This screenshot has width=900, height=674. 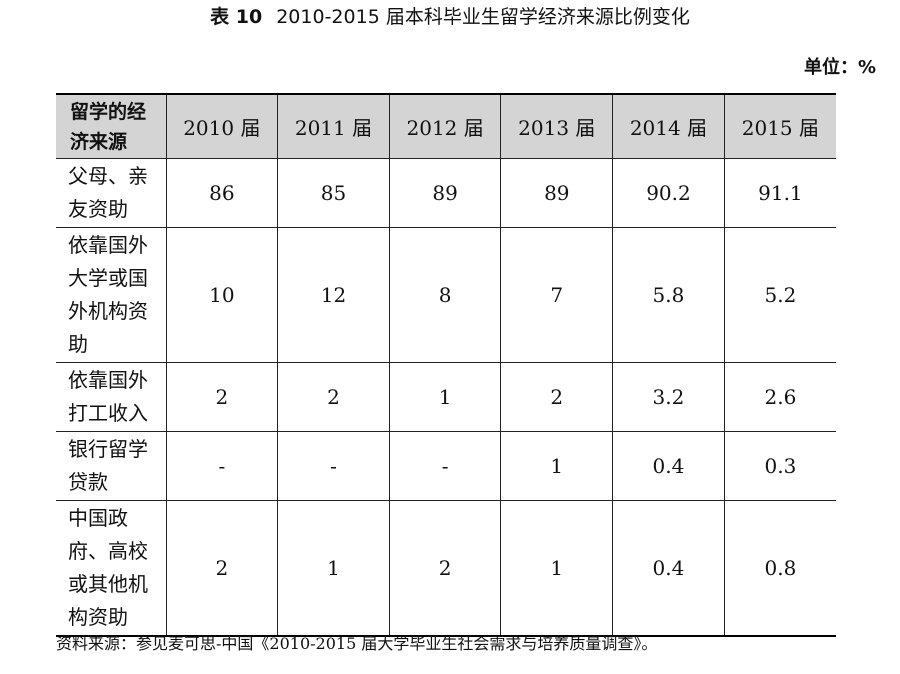 I want to click on unit-note: 单位：%, so click(x=839, y=67).